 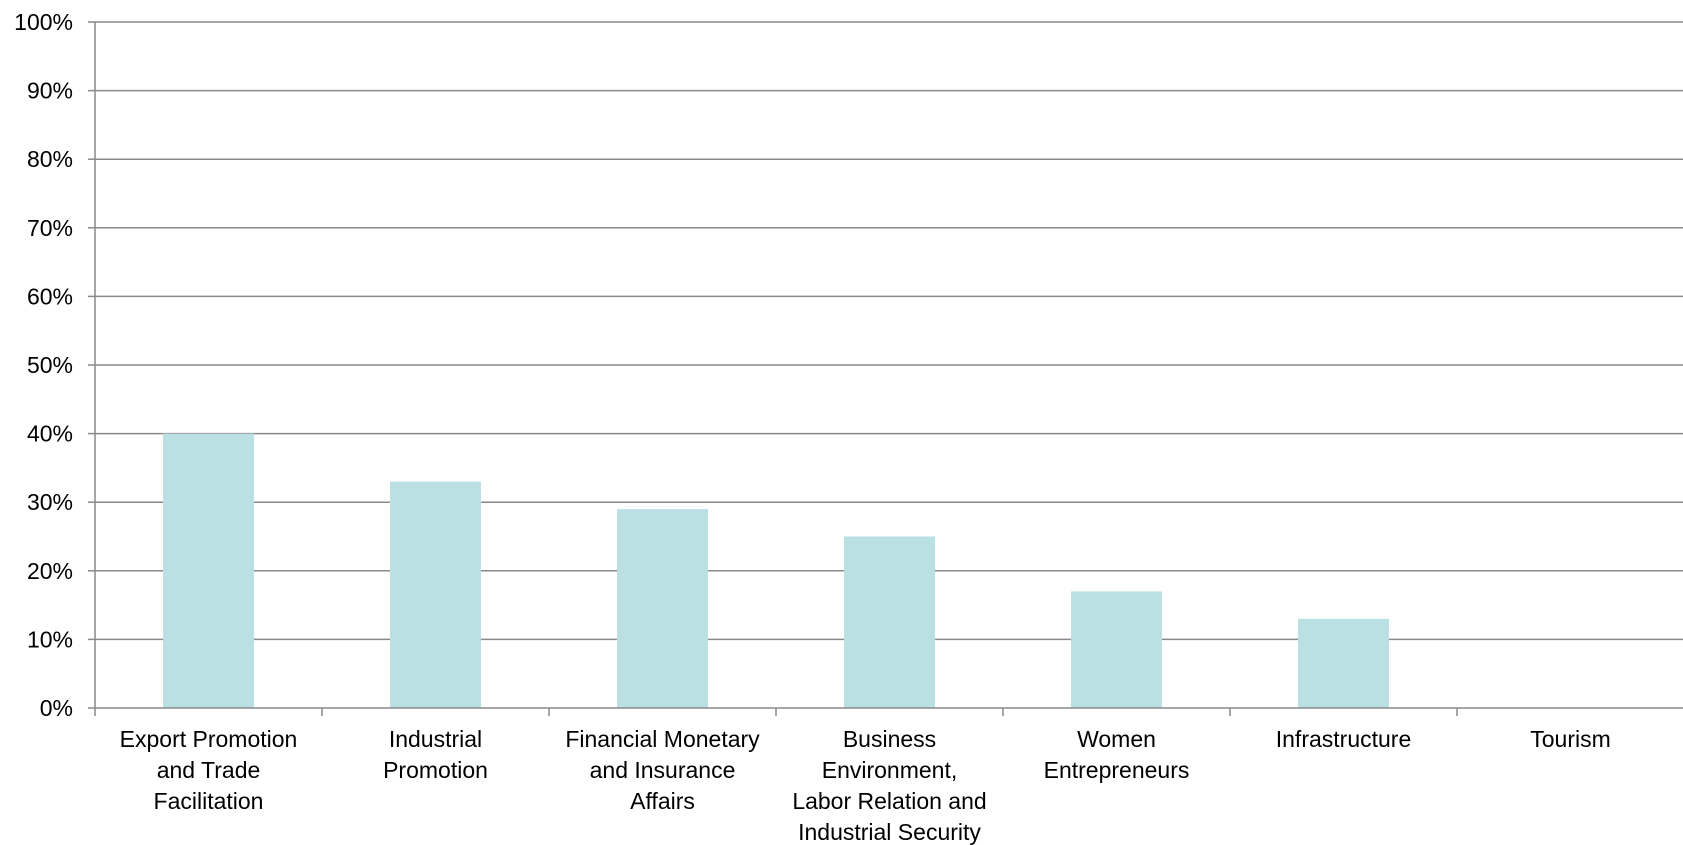 What do you see at coordinates (435, 754) in the screenshot?
I see `category-label: Industrial Promotion` at bounding box center [435, 754].